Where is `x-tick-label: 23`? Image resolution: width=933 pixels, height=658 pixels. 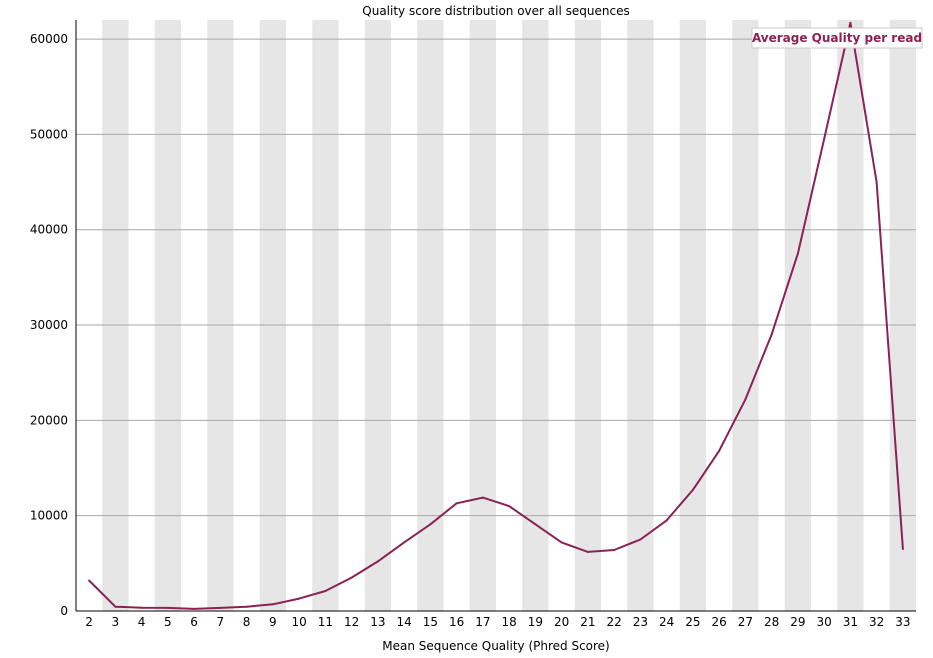 x-tick-label: 23 is located at coordinates (640, 622).